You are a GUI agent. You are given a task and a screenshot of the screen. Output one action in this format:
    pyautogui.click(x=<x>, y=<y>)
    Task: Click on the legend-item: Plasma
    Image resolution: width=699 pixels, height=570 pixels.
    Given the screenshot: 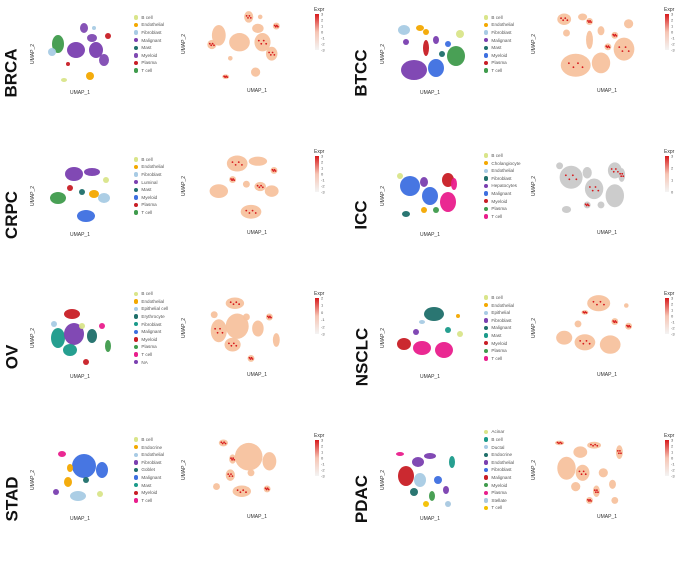 What is the action you would take?
    pyautogui.click(x=499, y=351)
    